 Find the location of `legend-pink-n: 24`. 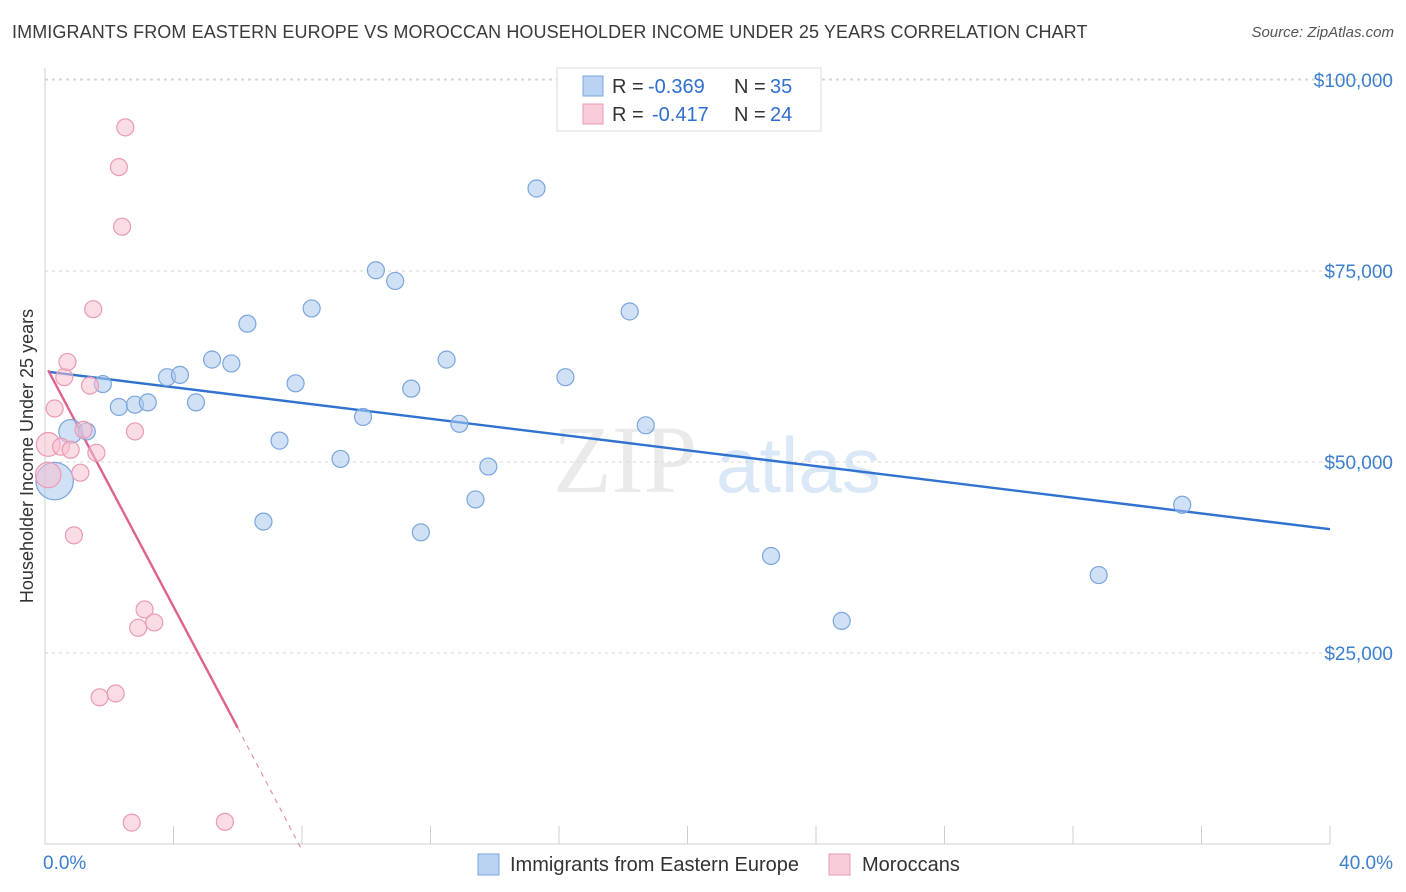

legend-pink-n: 24 is located at coordinates (781, 115).